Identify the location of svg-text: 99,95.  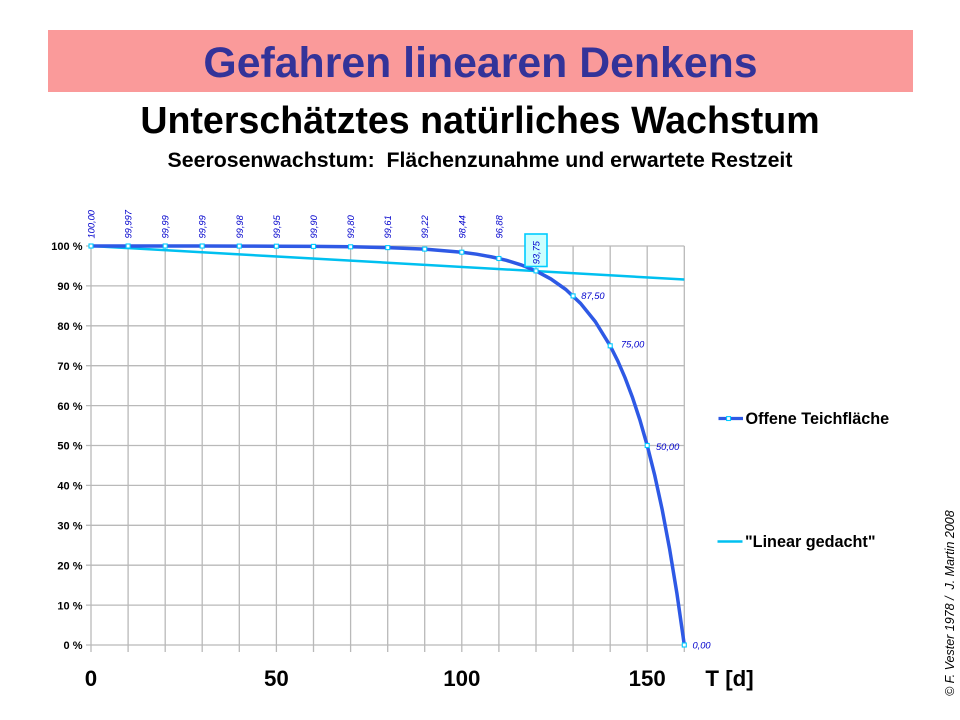
(277, 226).